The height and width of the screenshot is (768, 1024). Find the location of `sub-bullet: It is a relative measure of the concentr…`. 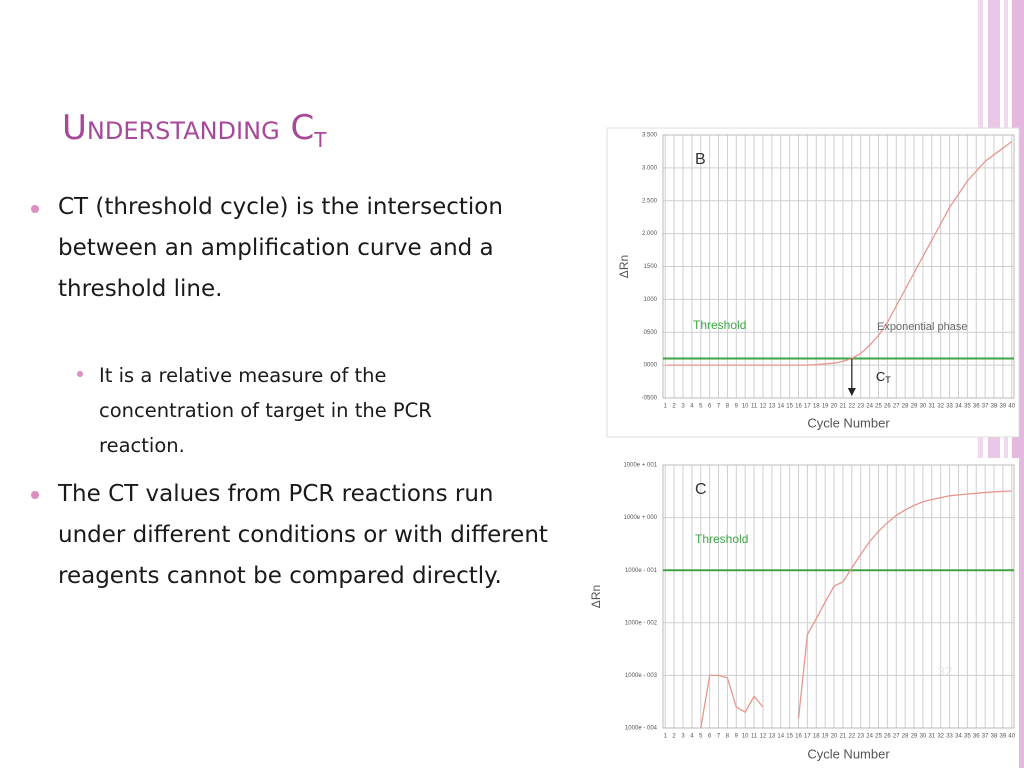

sub-bullet: It is a relative measure of the concentr… is located at coordinates (265, 410).